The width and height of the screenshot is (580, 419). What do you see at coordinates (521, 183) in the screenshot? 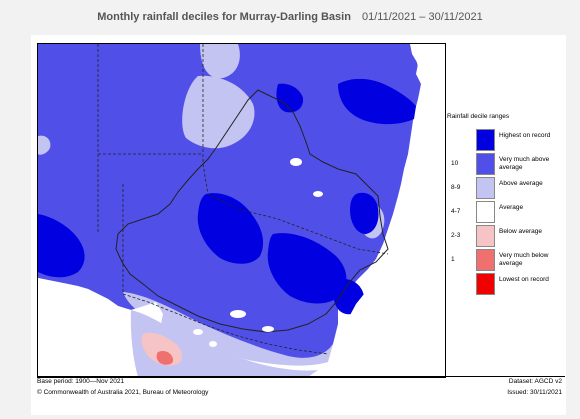
I see `legend-label: Above average` at bounding box center [521, 183].